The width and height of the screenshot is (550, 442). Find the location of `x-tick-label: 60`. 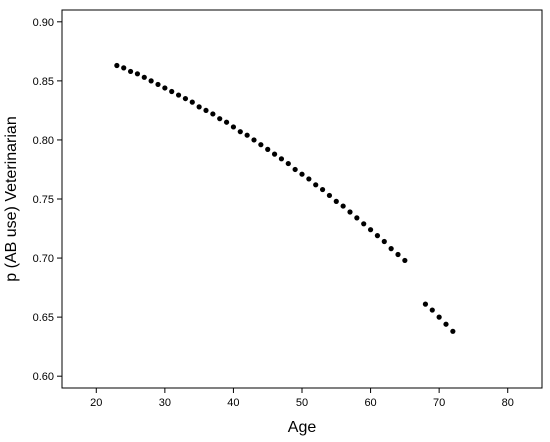

x-tick-label: 60 is located at coordinates (370, 403).